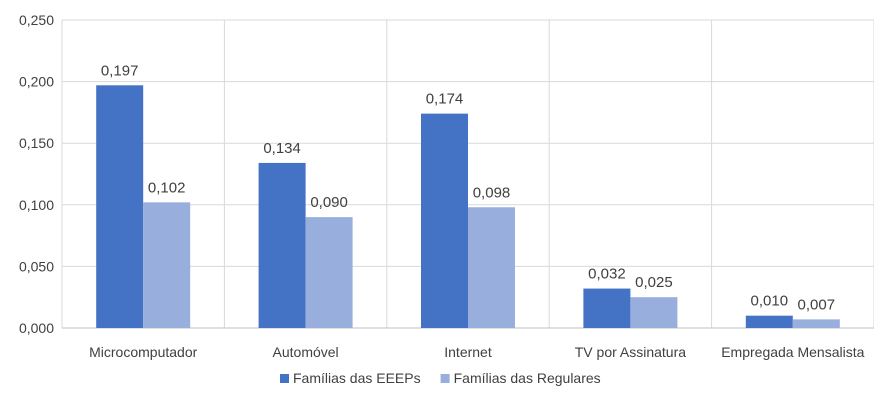 The height and width of the screenshot is (401, 874). What do you see at coordinates (36, 20) in the screenshot?
I see `y-tick-label: 0,250` at bounding box center [36, 20].